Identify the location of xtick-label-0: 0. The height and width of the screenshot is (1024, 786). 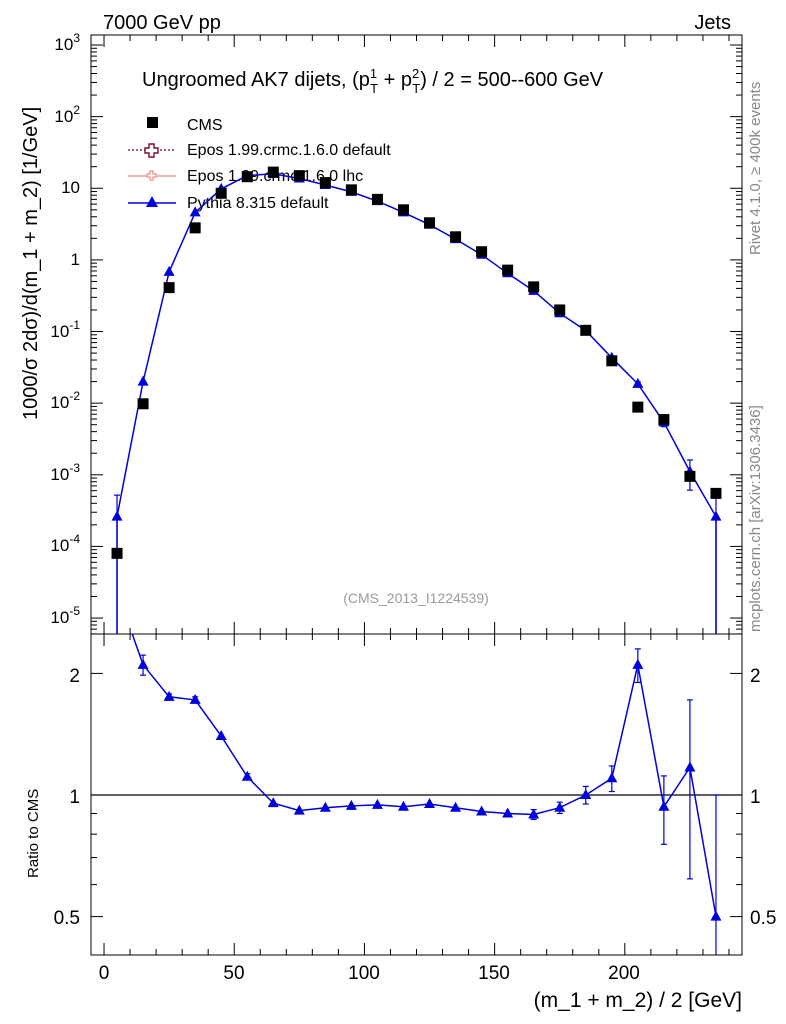
(104, 973).